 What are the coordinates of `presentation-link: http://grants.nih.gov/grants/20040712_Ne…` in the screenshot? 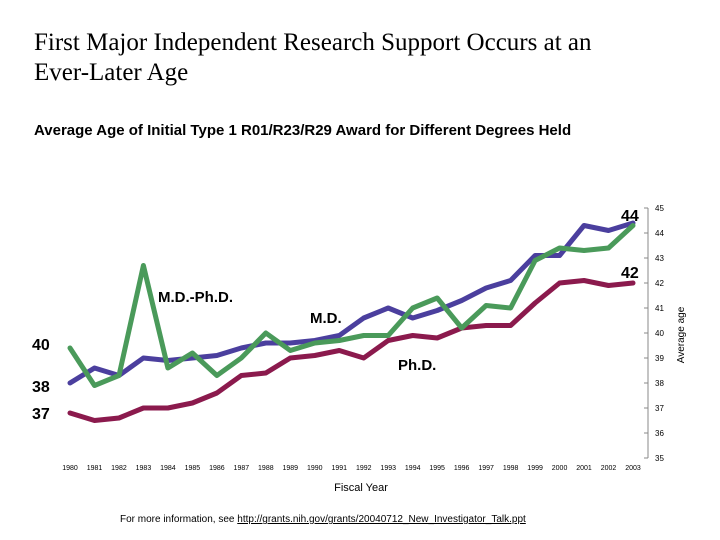 It's located at (381, 519).